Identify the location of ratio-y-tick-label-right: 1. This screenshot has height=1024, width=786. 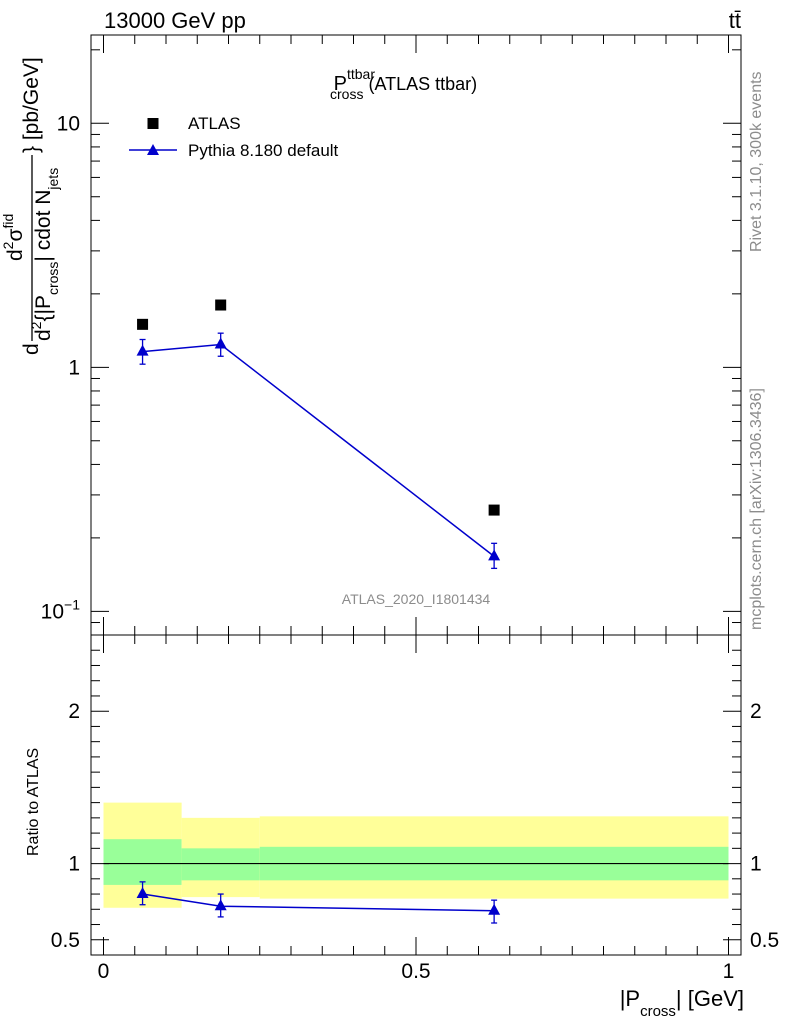
(756, 864).